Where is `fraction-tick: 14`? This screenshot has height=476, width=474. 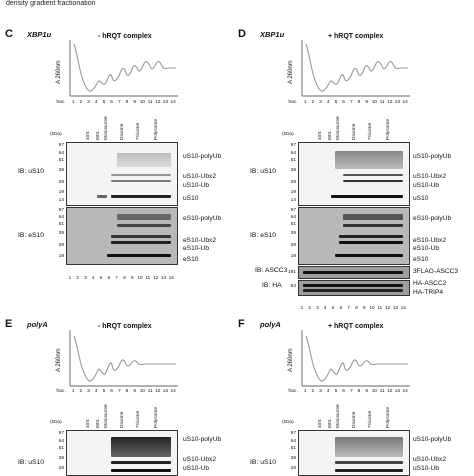
fraction-tick: 14 is located at coordinates (173, 102).